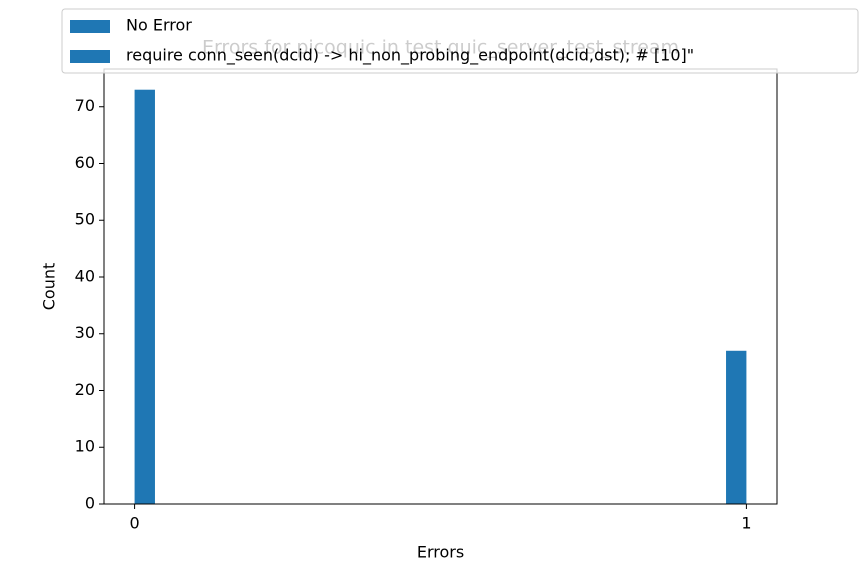  Describe the element at coordinates (746, 523) in the screenshot. I see `x-tick-label: 1` at that location.